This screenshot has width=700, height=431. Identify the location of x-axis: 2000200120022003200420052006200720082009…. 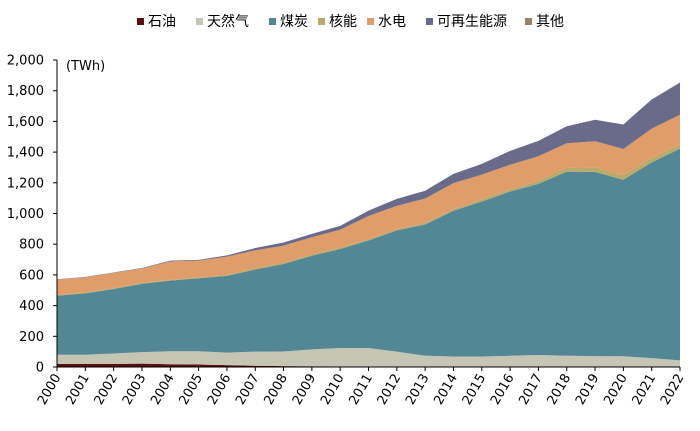
(361, 387).